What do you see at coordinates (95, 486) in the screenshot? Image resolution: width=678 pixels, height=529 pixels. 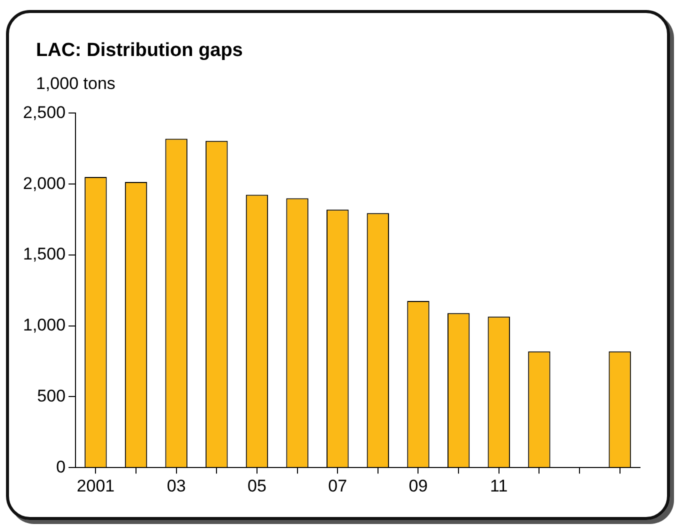 I see `x-tick-label: 2001` at bounding box center [95, 486].